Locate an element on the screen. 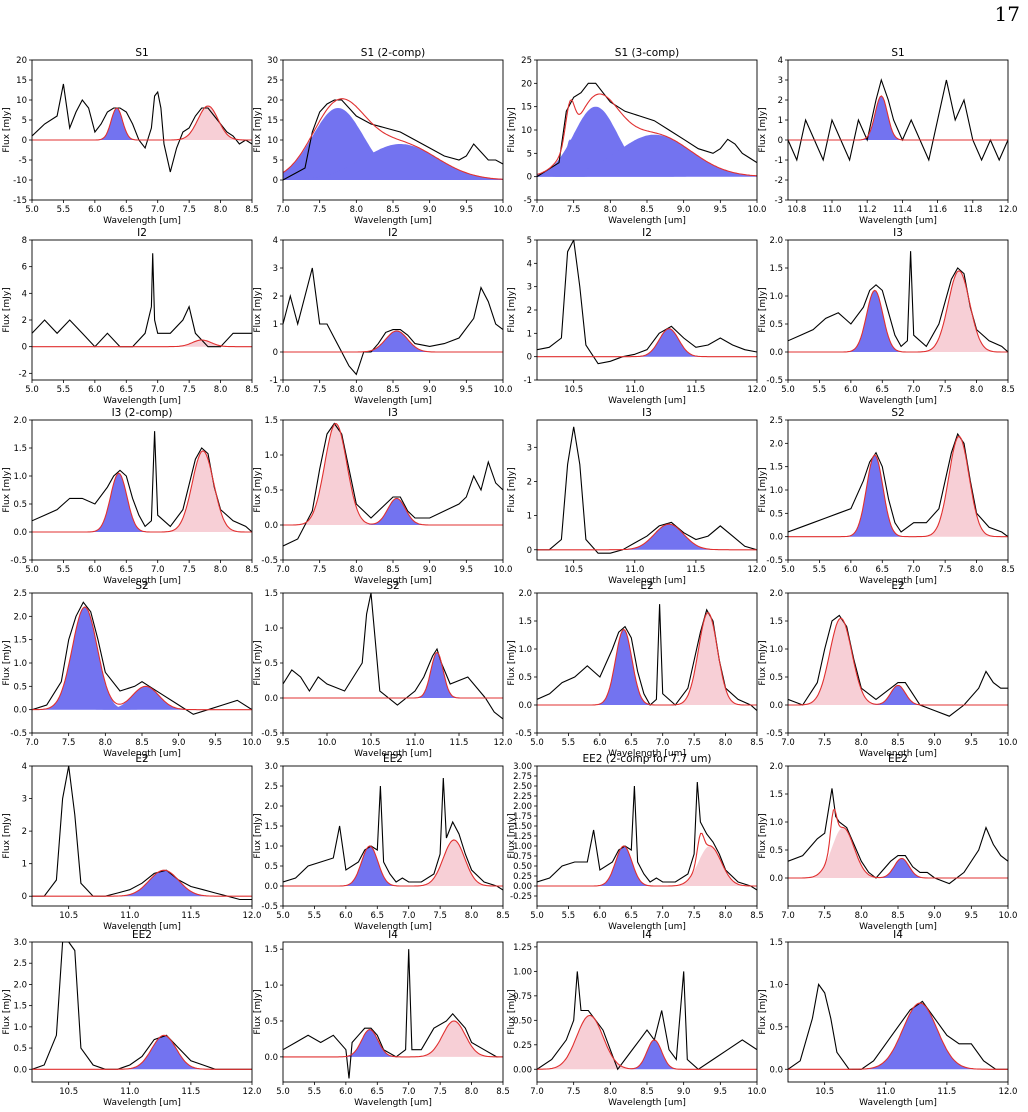 The width and height of the screenshot is (1028, 1112). panel-title: S2 is located at coordinates (897, 413).